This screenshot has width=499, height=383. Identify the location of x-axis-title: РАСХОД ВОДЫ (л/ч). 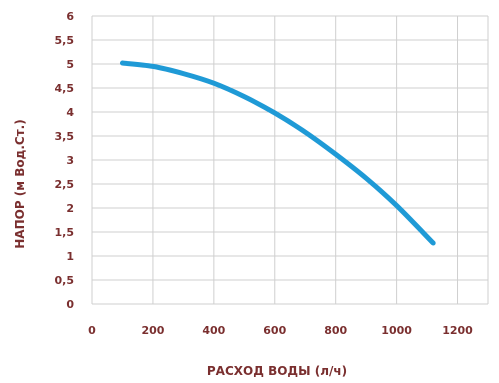
(277, 371).